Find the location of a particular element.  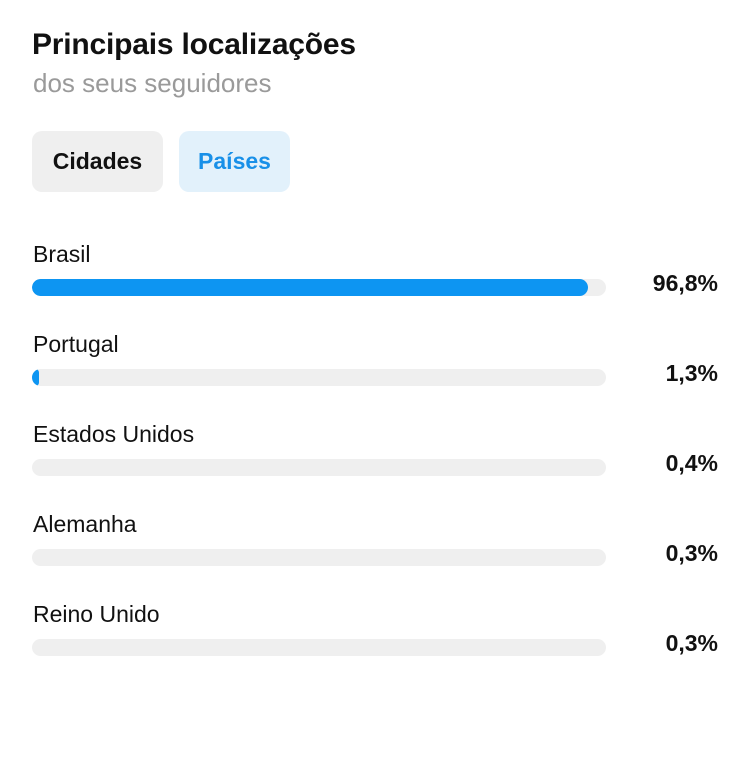

location-name: Portugal is located at coordinates (76, 344).